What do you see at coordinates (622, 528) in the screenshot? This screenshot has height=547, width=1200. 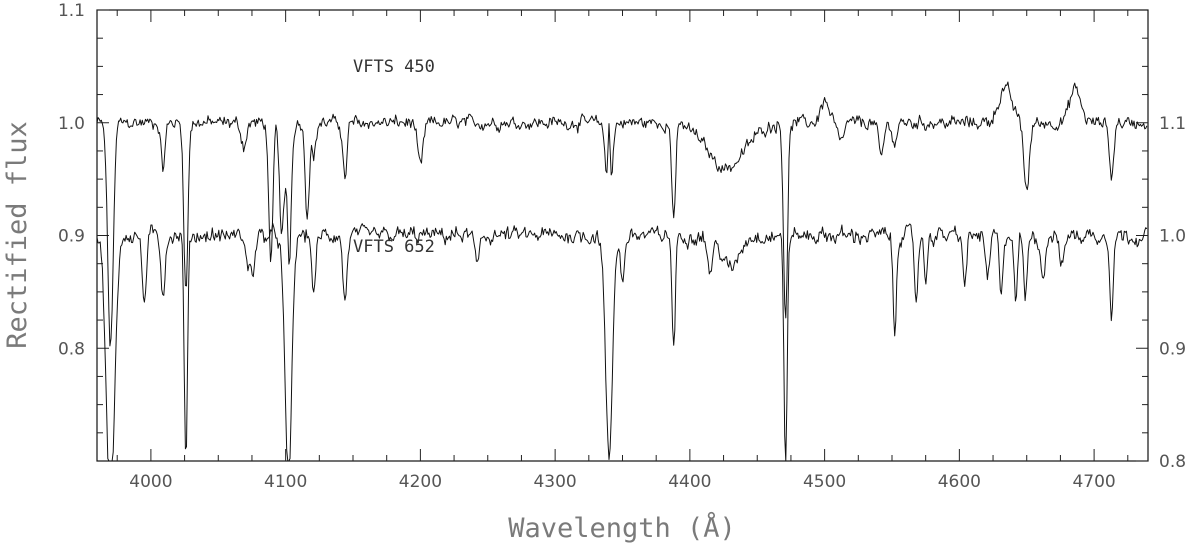 I see `x-axis-label: Wavelength (Å)` at bounding box center [622, 528].